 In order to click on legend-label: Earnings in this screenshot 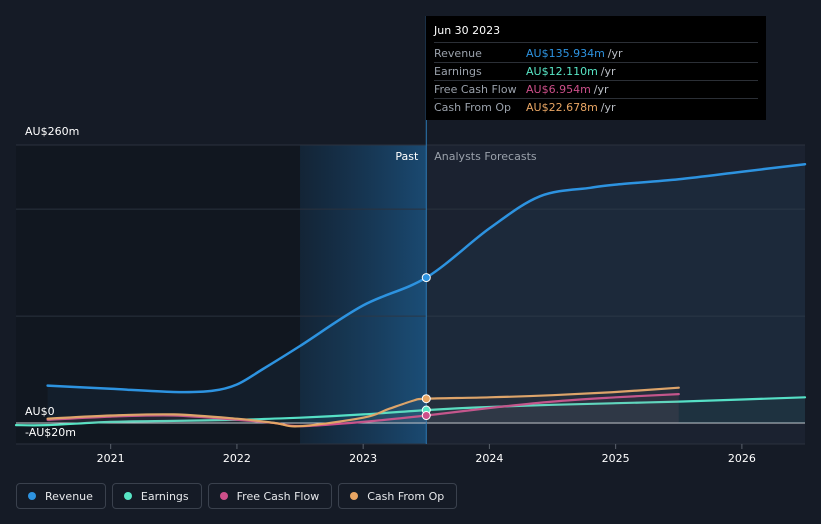, I will do `click(164, 496)`.